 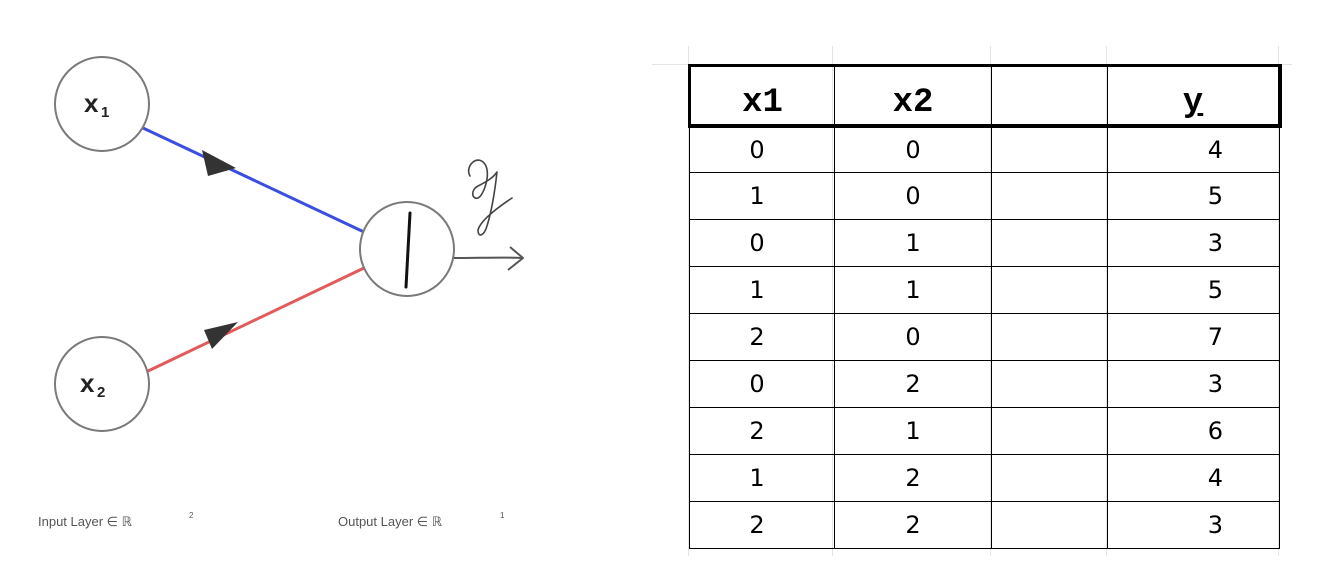 What do you see at coordinates (219, 163) in the screenshot?
I see `edge-x1-arrow-icon` at bounding box center [219, 163].